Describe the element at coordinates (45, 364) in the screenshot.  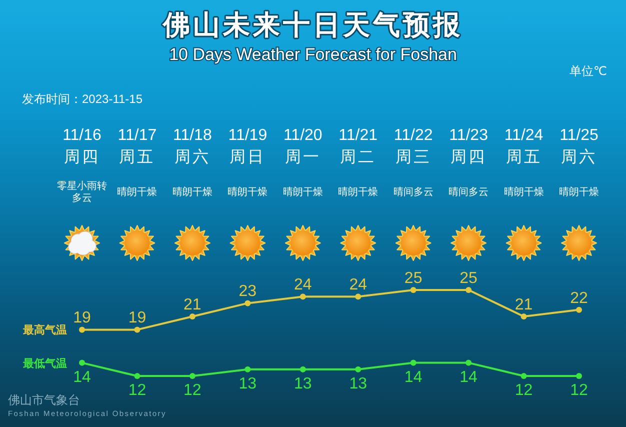
I see `series-label: 最低气温` at that location.